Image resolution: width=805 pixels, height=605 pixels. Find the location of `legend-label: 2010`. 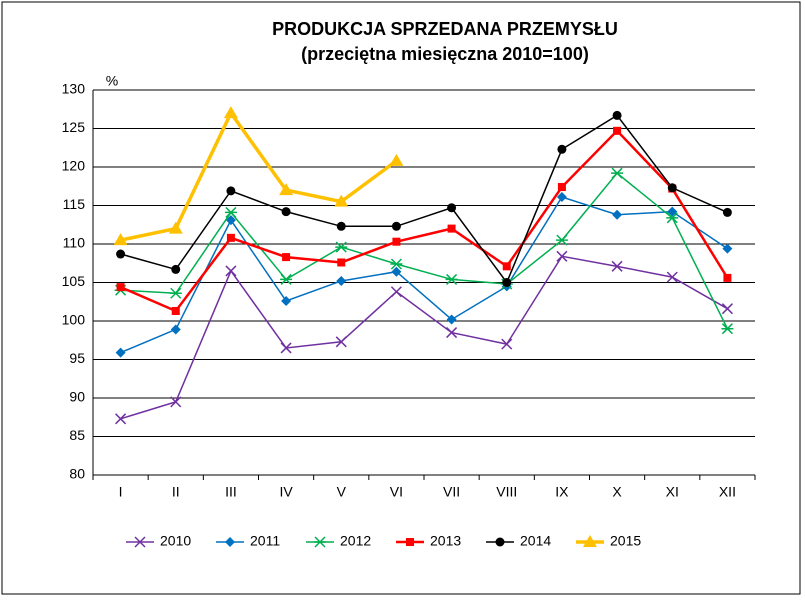

legend-label: 2010 is located at coordinates (175, 541).